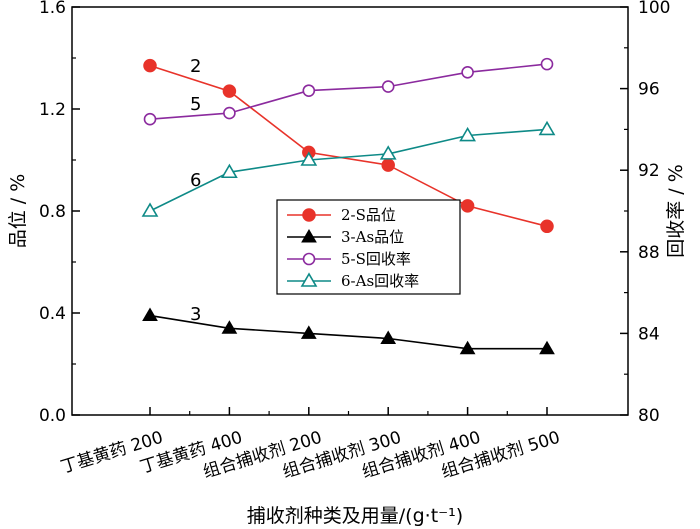  I want to click on left-tick-label: 0.0, so click(52, 416).